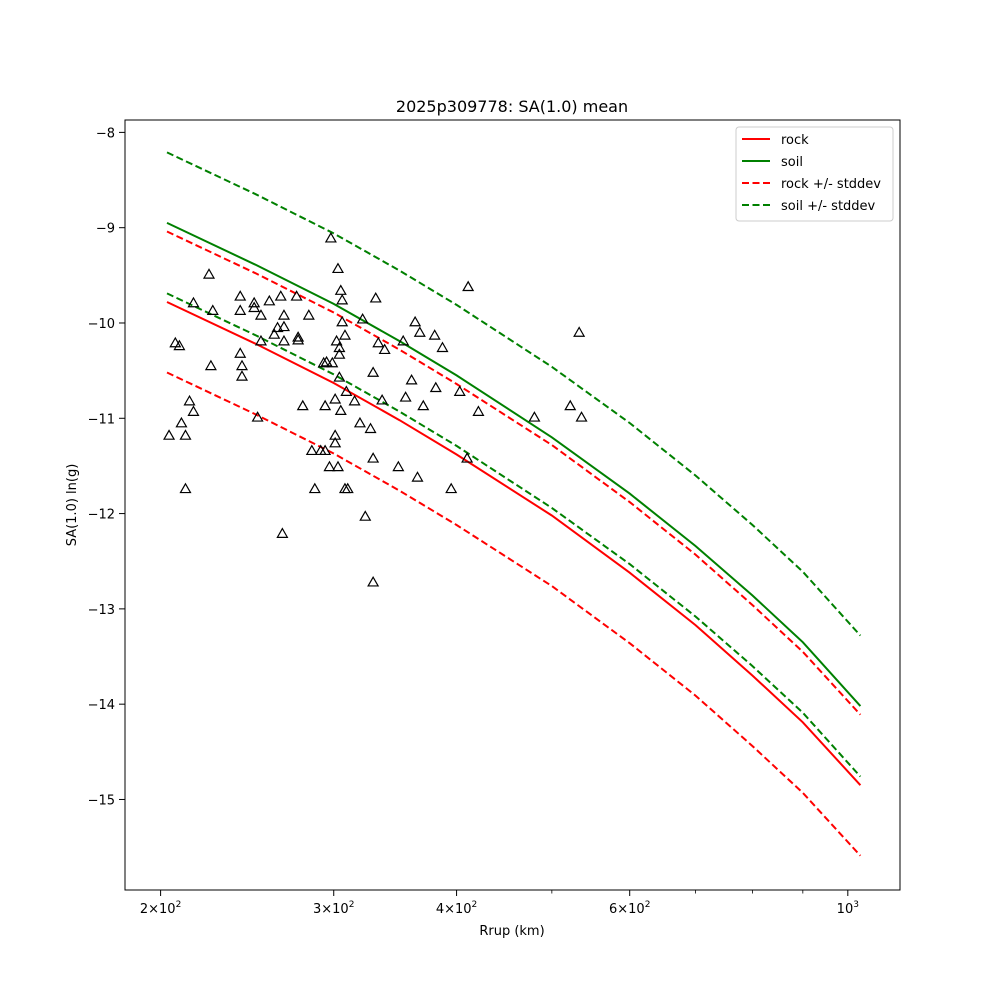  Describe the element at coordinates (333, 908) in the screenshot. I see `x-tick-label: 3×102` at that location.